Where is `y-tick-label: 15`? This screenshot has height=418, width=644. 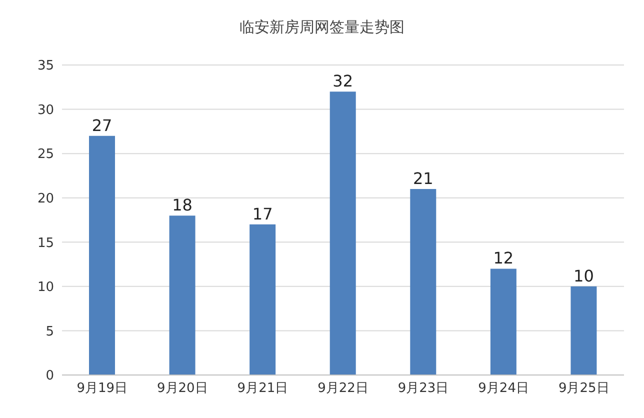
y-tick-label: 15 is located at coordinates (45, 243).